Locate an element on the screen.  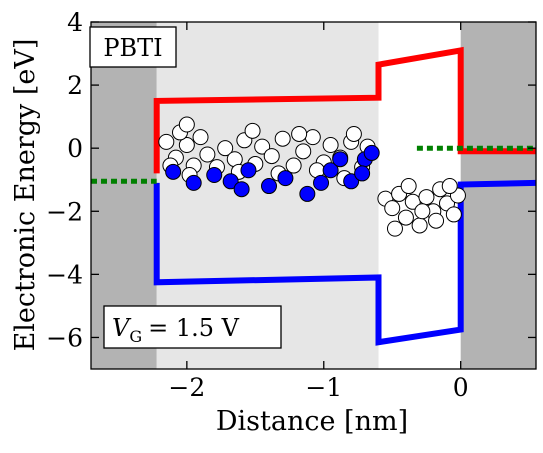
pbti-label: PBTI is located at coordinates (132, 48).